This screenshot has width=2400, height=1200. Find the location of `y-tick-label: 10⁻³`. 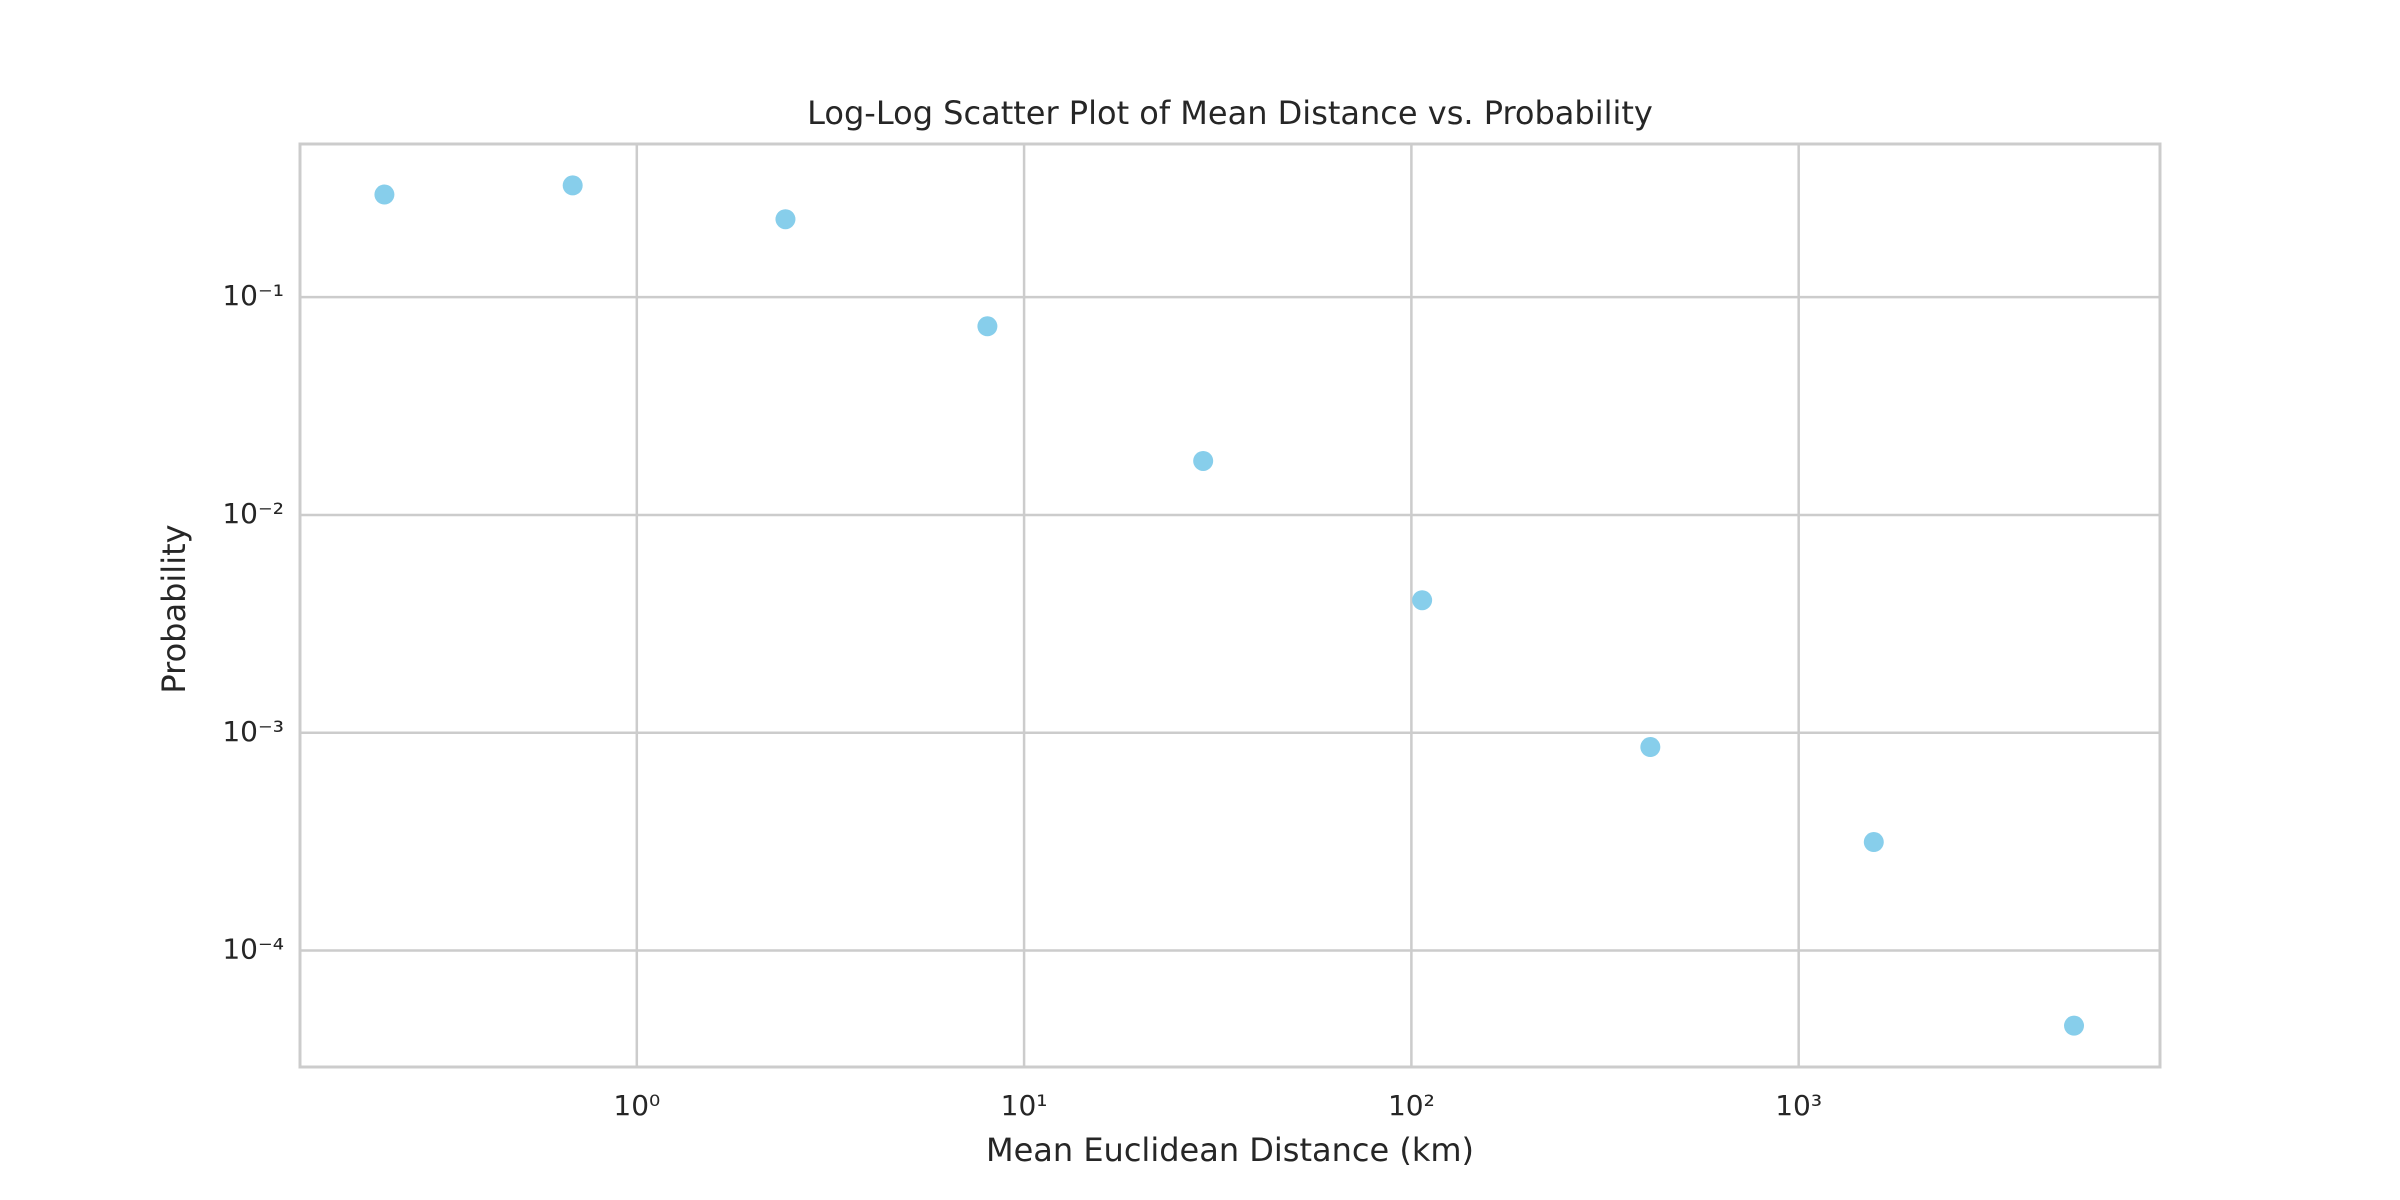

y-tick-label: 10⁻³ is located at coordinates (253, 731).